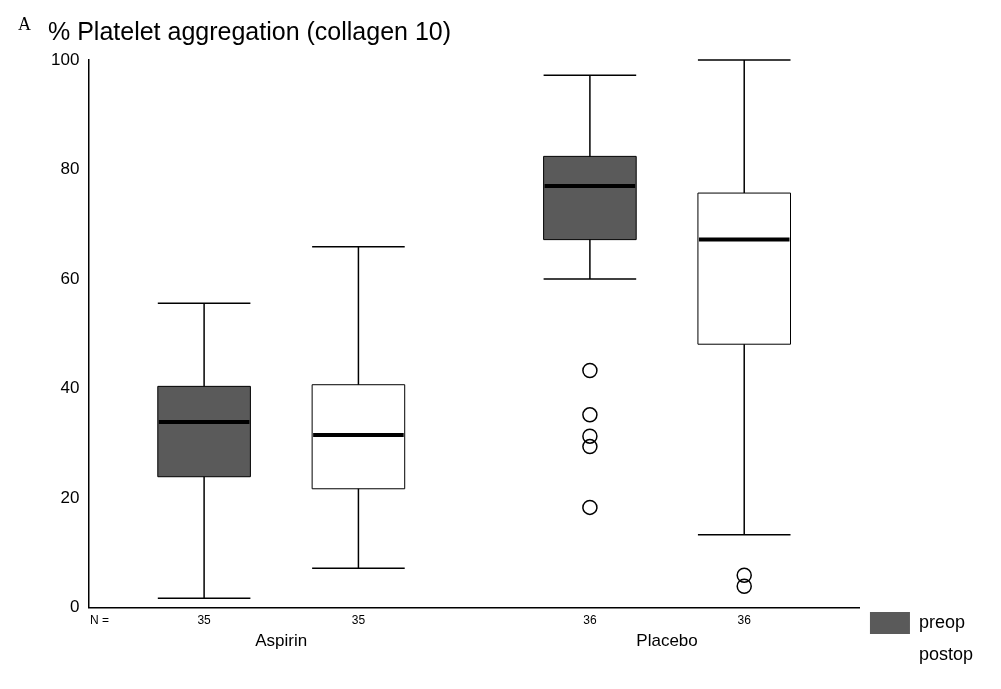  Describe the element at coordinates (941, 621) in the screenshot. I see `legend-label: preop` at that location.